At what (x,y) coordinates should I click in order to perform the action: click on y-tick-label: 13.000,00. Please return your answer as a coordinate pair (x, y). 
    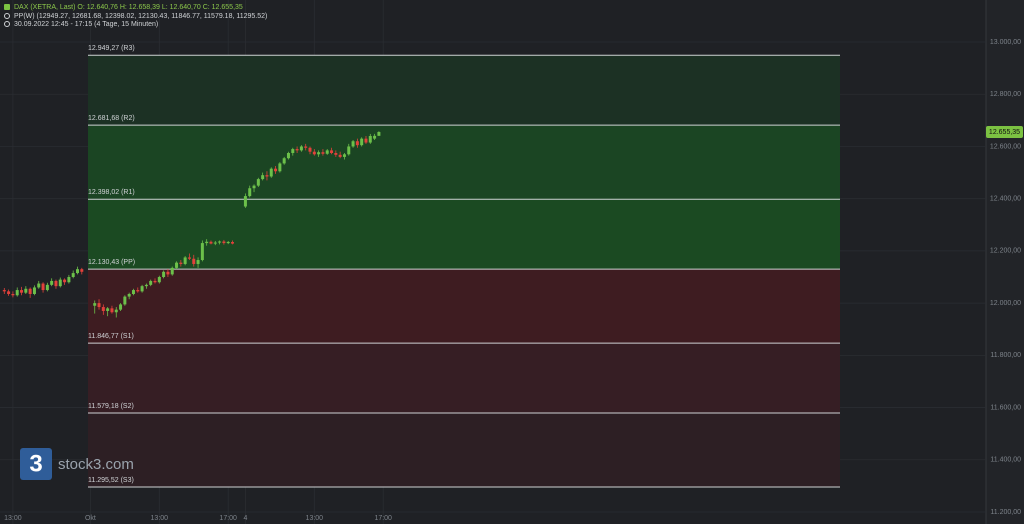
    Looking at the image, I should click on (1005, 42).